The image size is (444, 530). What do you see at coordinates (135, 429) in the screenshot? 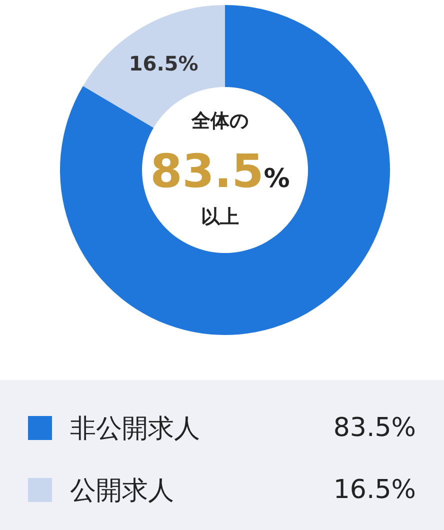
I see `legend-label: 非公開求人` at bounding box center [135, 429].